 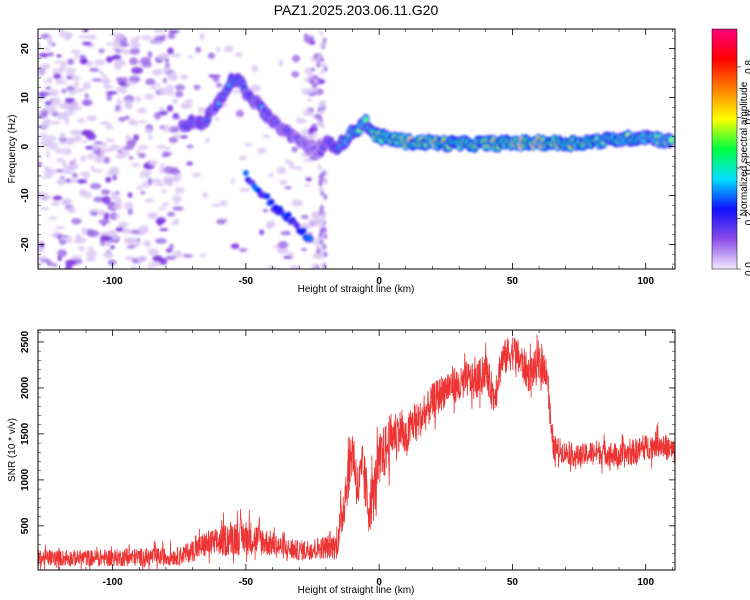 What do you see at coordinates (113, 281) in the screenshot?
I see `spectrogram-x-tick-label: -100` at bounding box center [113, 281].